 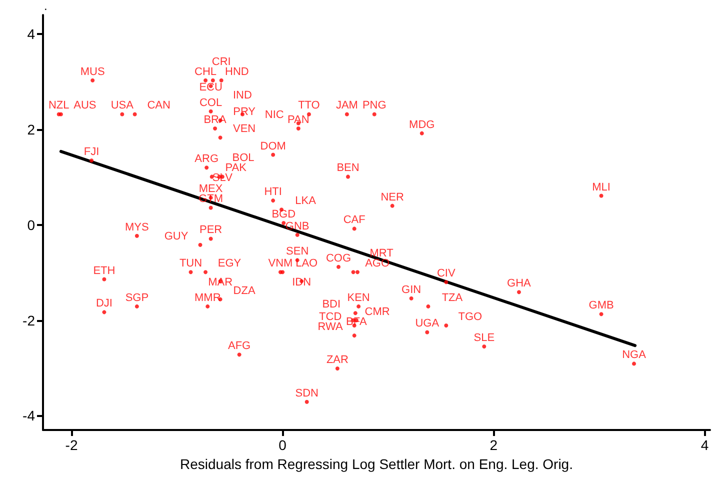 What do you see at coordinates (230, 264) in the screenshot?
I see `data-label: EGY` at bounding box center [230, 264].